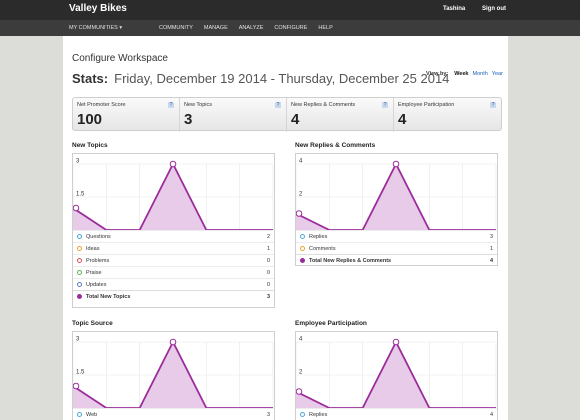  Describe the element at coordinates (268, 237) in the screenshot. I see `legend-value: 2` at that location.